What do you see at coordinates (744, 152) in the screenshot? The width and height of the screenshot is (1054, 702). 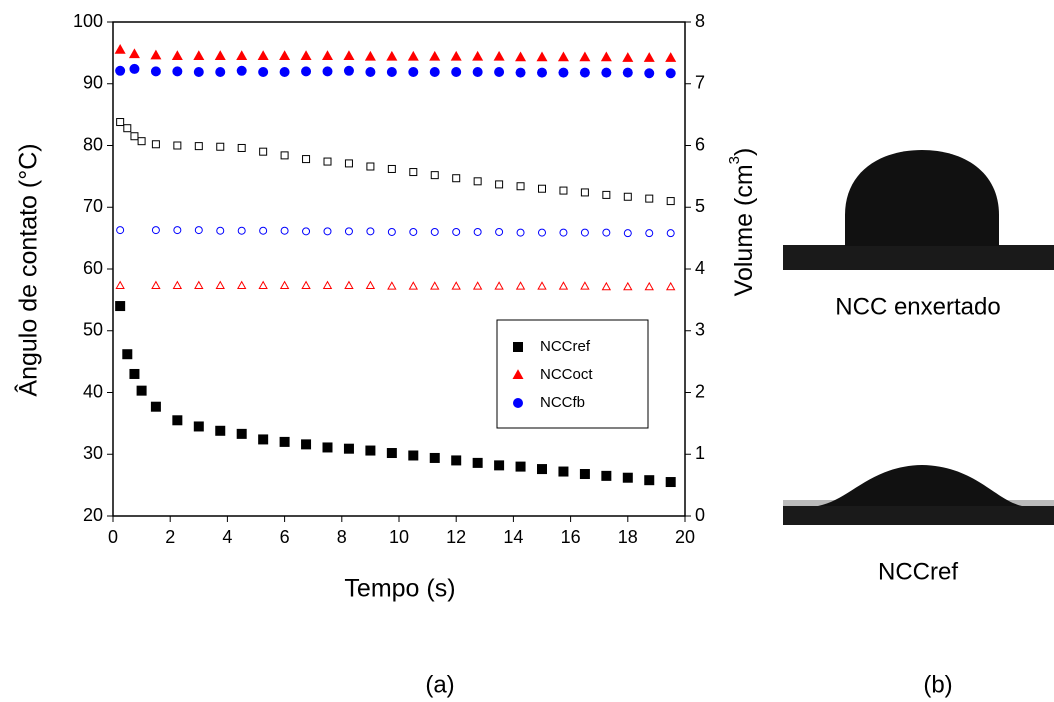 I see `y2-title-close: )` at bounding box center [744, 152].